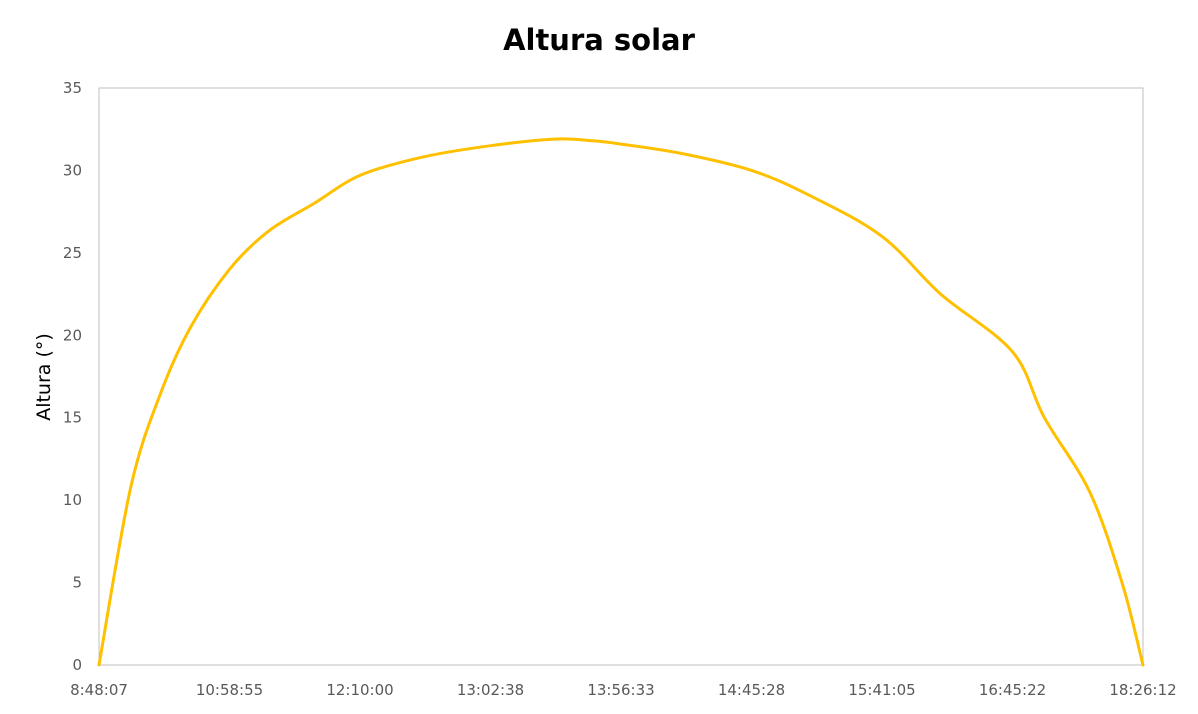 The image size is (1198, 714). Describe the element at coordinates (72, 170) in the screenshot. I see `y-tick-label: 30` at that location.